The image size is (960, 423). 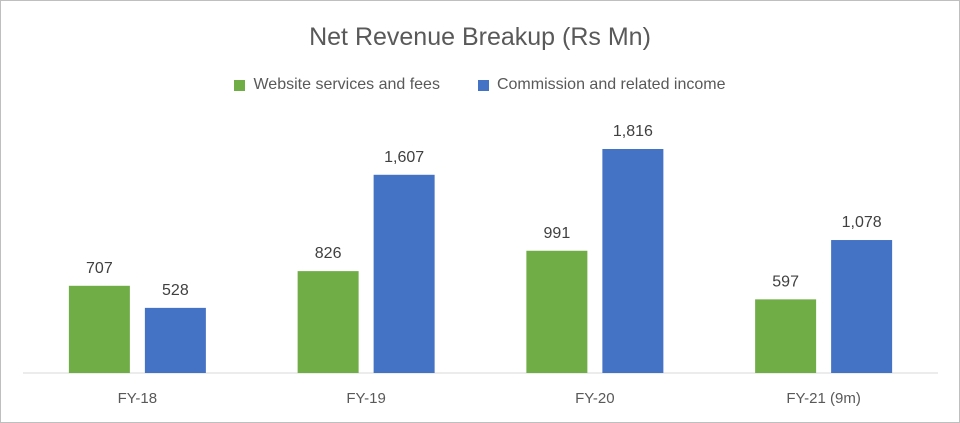 I want to click on data-label-website-2: 991, so click(x=557, y=233).